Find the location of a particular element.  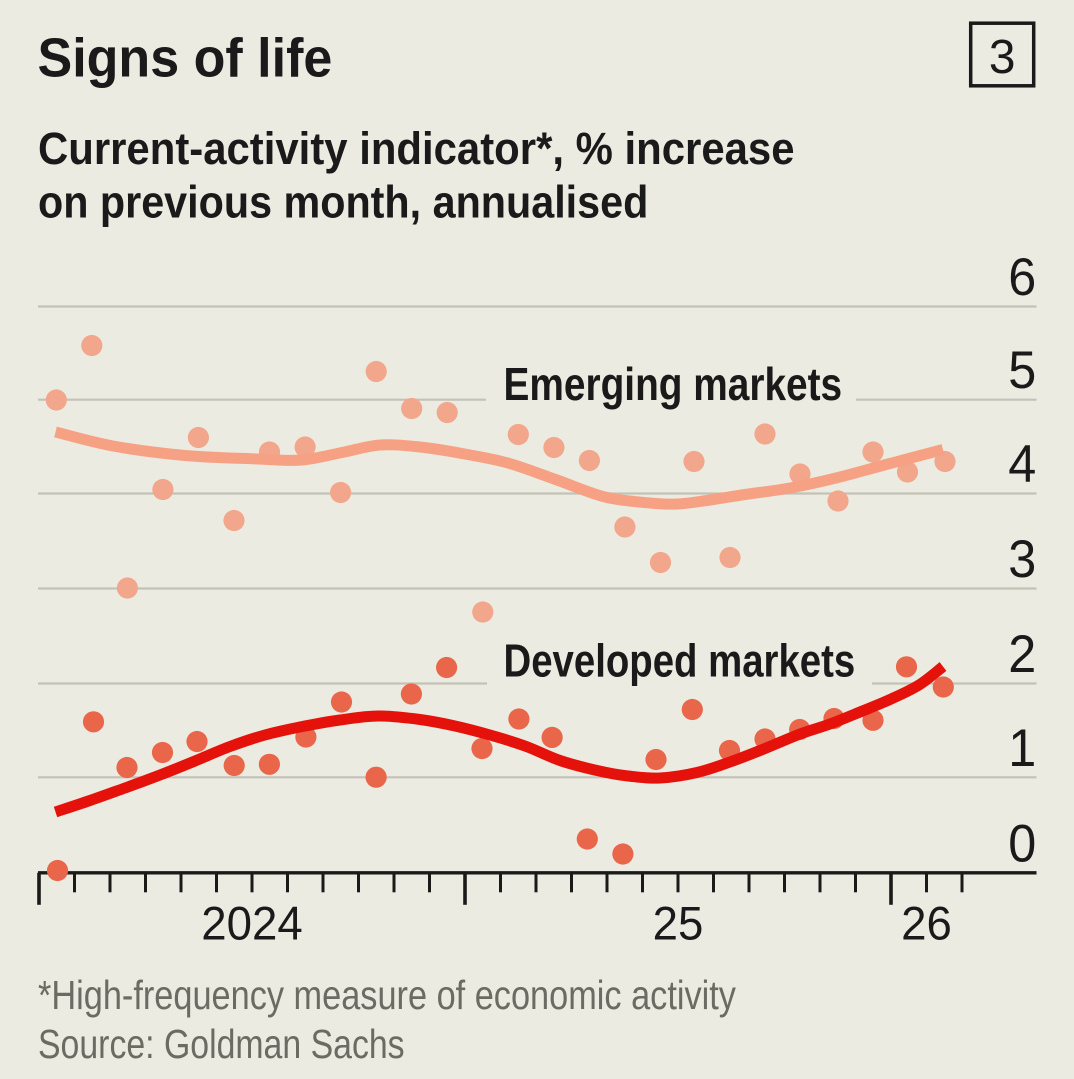

svg-text: 0 is located at coordinates (1022, 842).